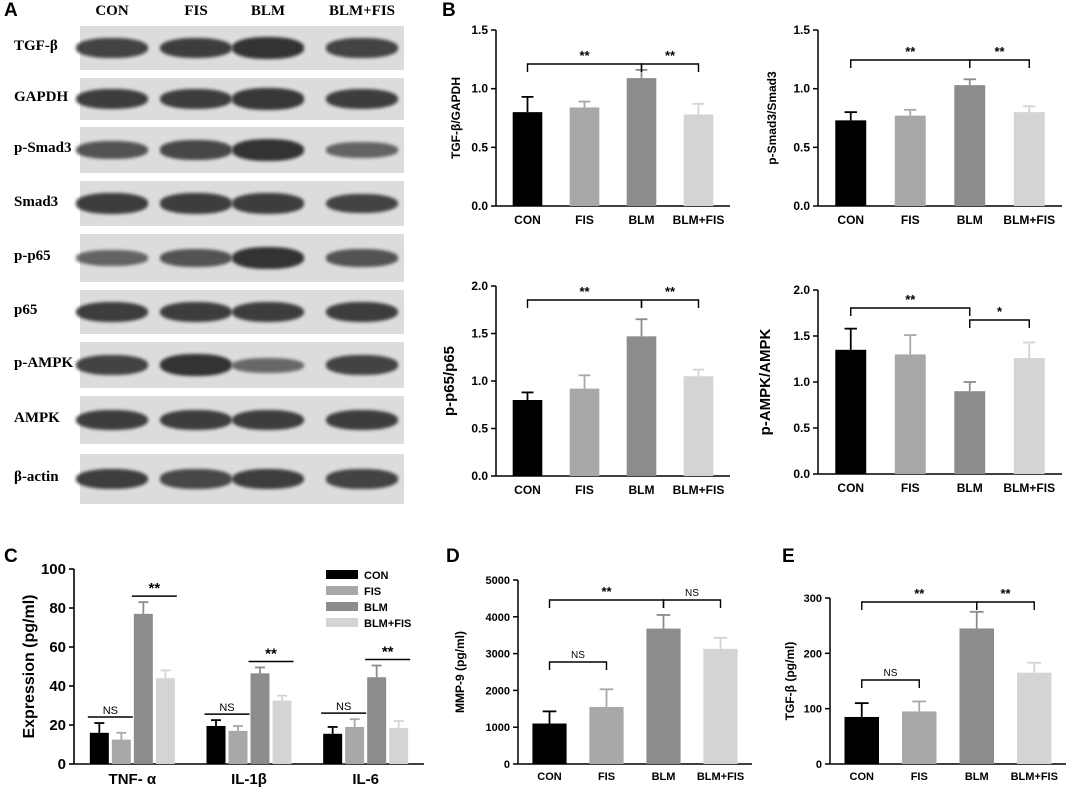 The height and width of the screenshot is (792, 1079). Describe the element at coordinates (29, 666) in the screenshot. I see `y-axis-label: Expression (pg/ml)` at that location.